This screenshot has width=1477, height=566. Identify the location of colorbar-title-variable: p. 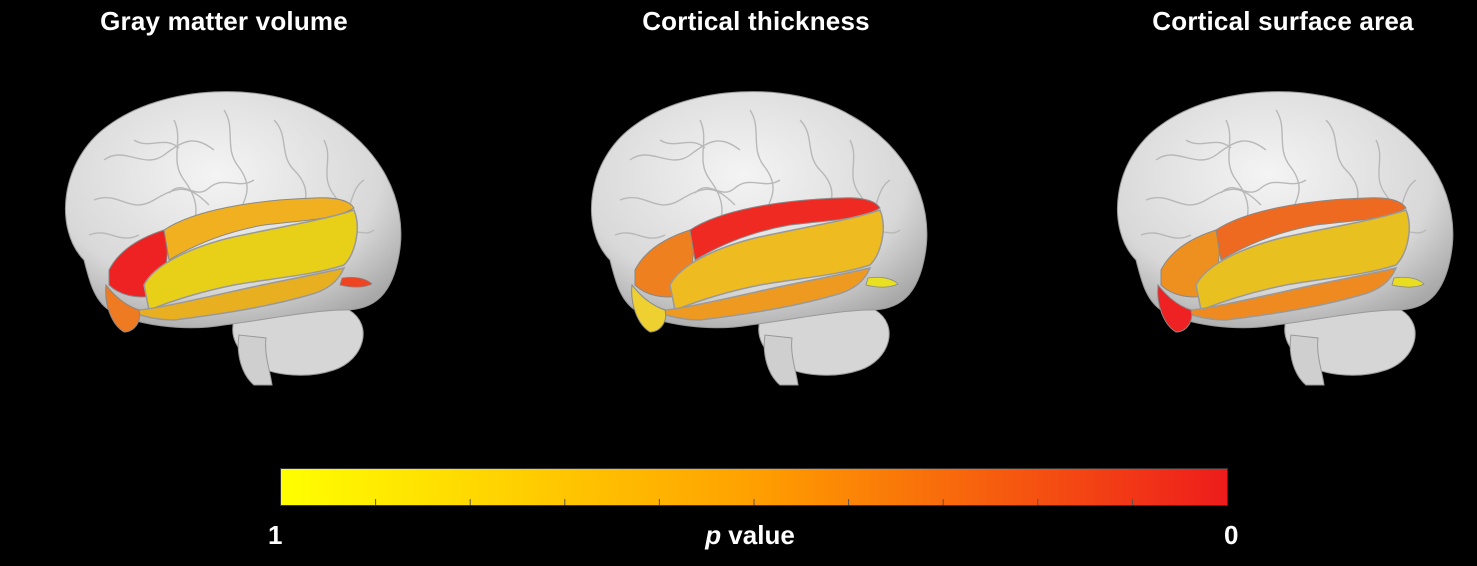
(713, 535).